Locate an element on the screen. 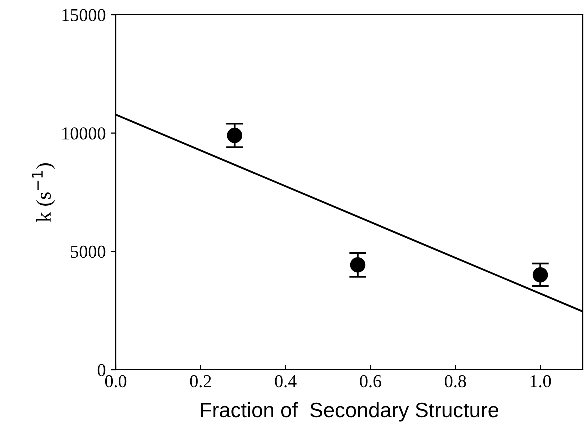  x-axis-title: Fraction of Secondary Structure is located at coordinates (350, 412).